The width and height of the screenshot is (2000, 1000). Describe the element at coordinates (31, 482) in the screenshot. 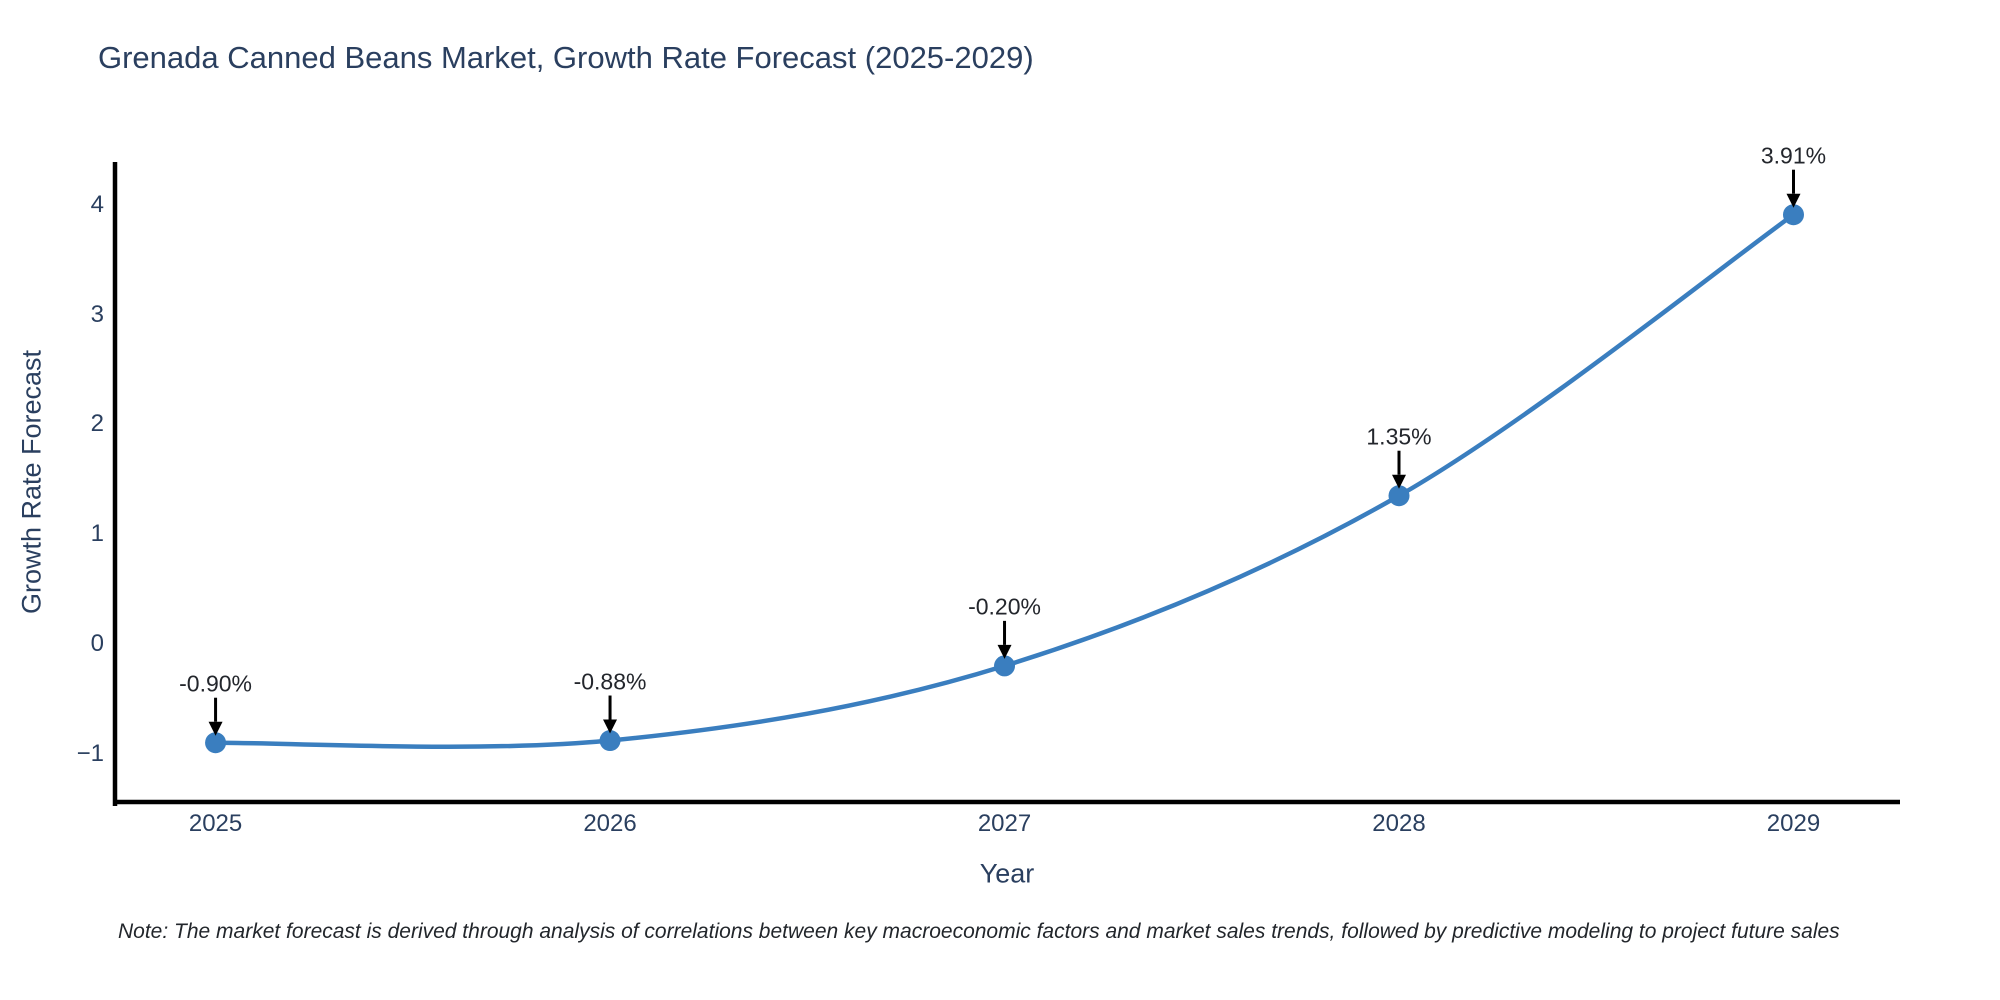

I see `y-axis-title: Growth Rate Forecast` at that location.